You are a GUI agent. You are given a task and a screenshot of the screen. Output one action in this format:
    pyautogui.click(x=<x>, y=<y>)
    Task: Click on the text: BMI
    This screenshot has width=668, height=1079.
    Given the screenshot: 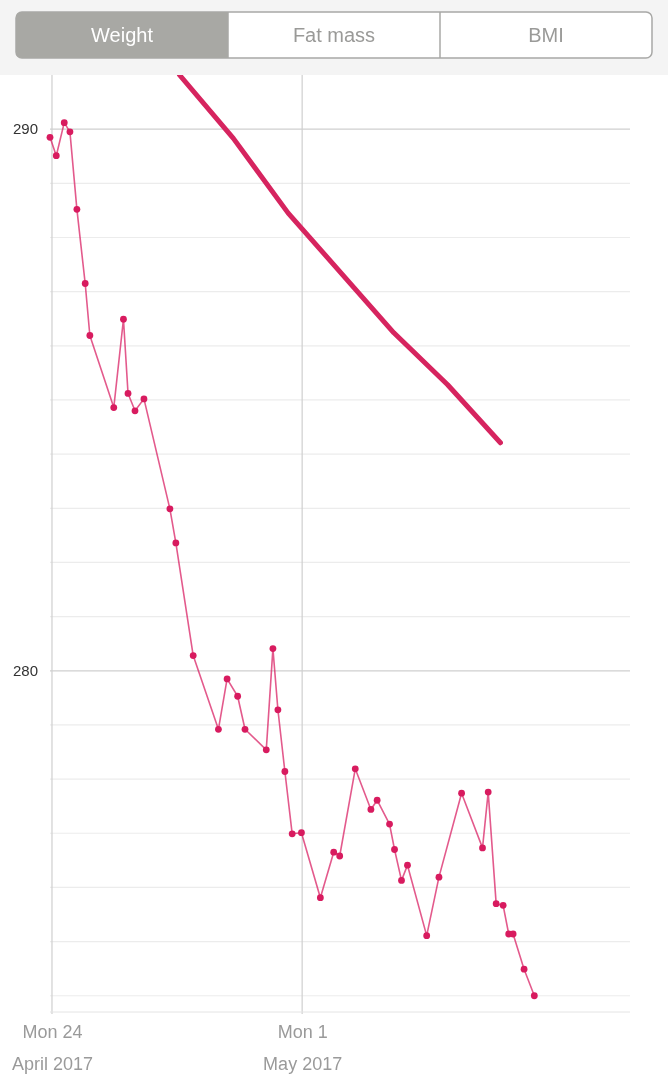 What is the action you would take?
    pyautogui.click(x=546, y=35)
    